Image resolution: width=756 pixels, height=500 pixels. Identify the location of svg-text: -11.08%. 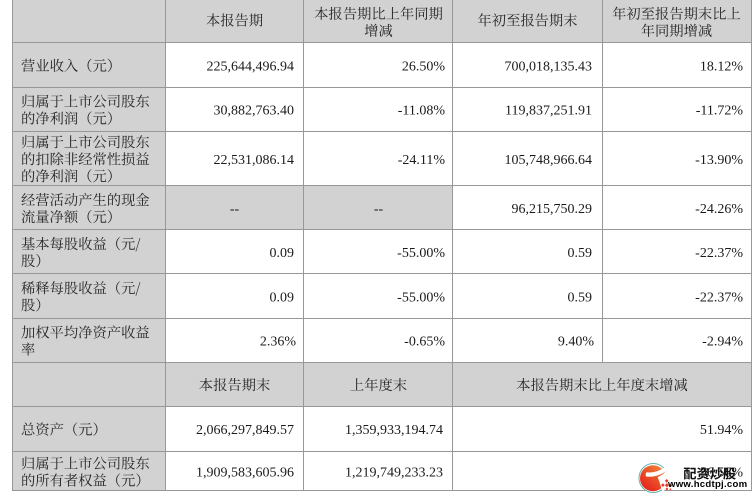
(422, 111).